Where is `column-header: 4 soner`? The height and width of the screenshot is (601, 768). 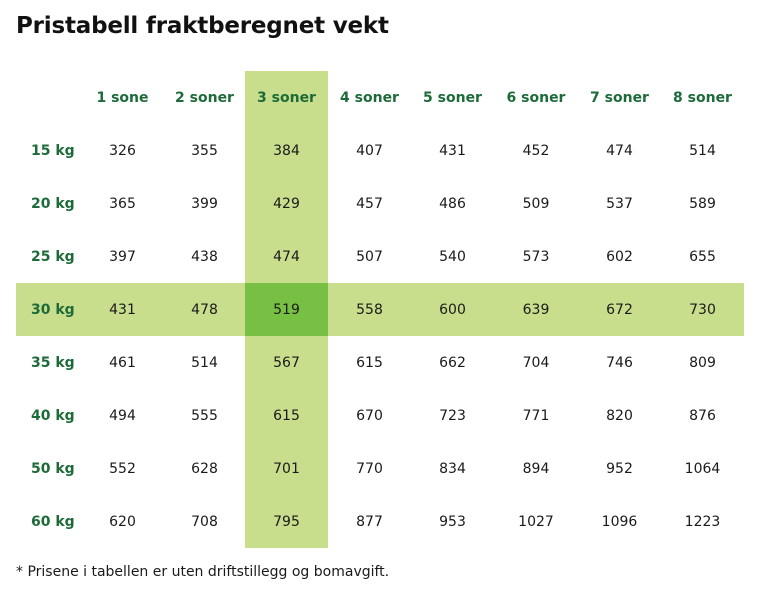 column-header: 4 soner is located at coordinates (369, 97).